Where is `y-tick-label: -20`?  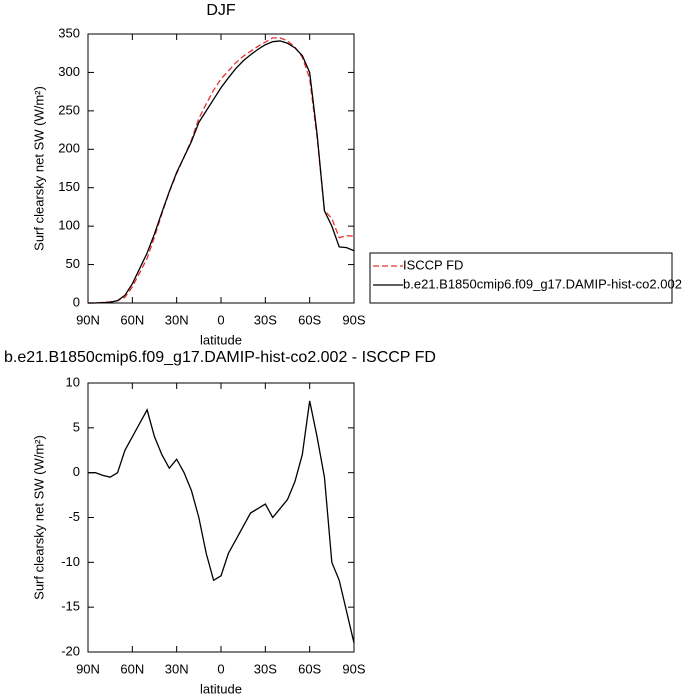
y-tick-label: -20 is located at coordinates (70, 650).